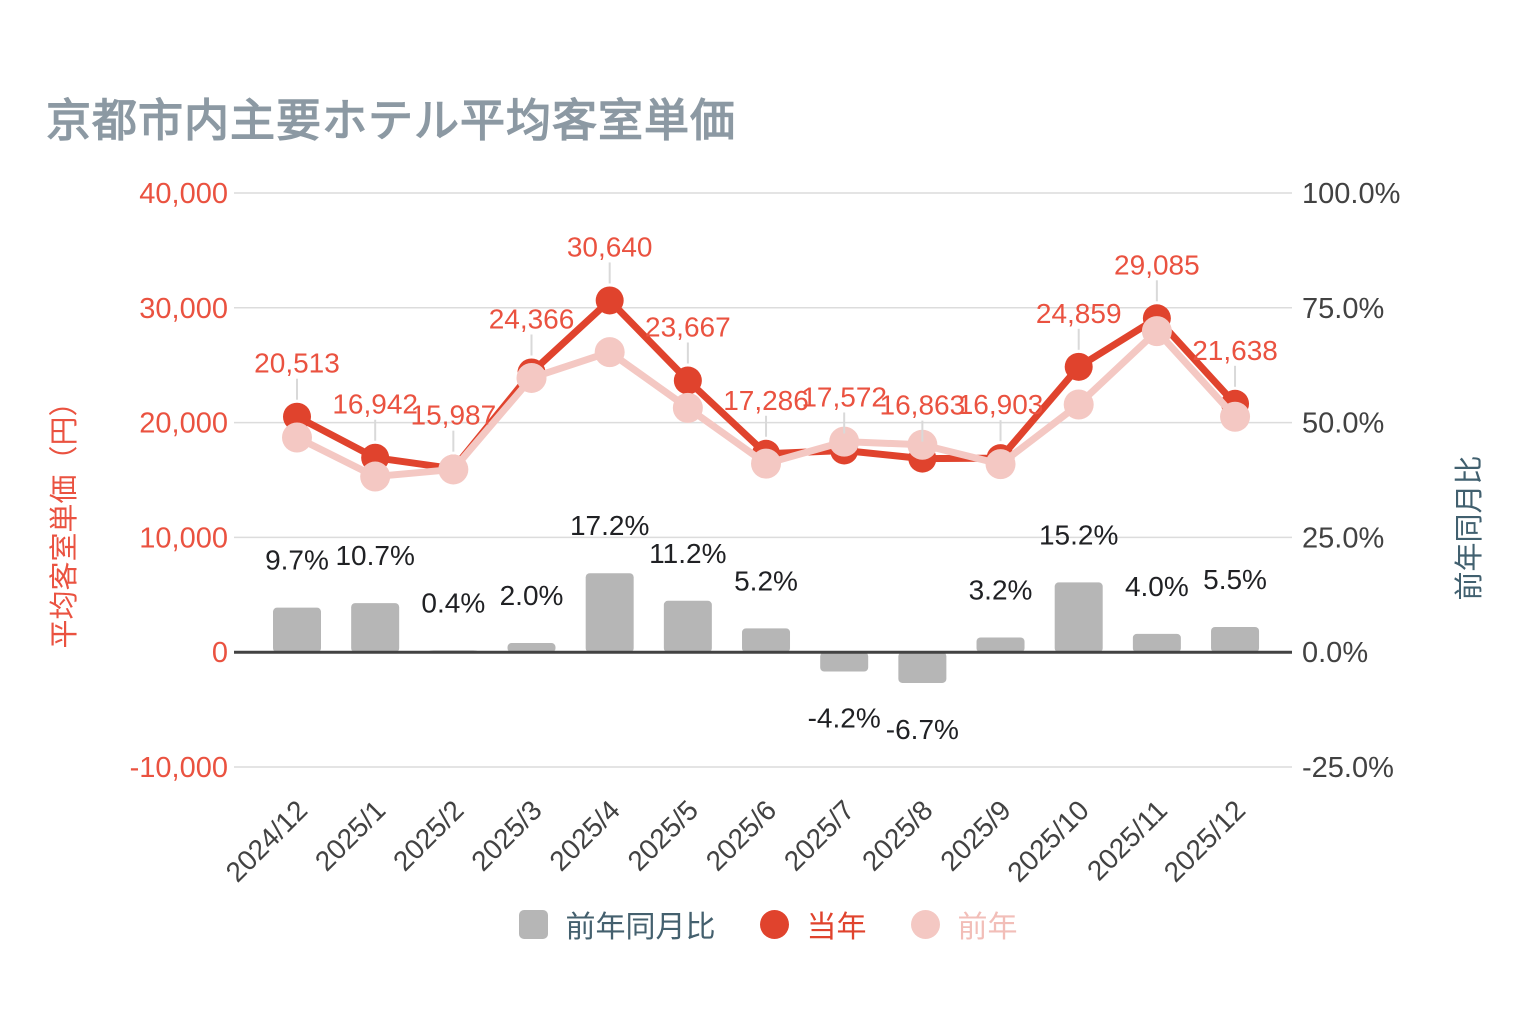  I want to click on right-axis-tick: -25.0%, so click(1348, 768).